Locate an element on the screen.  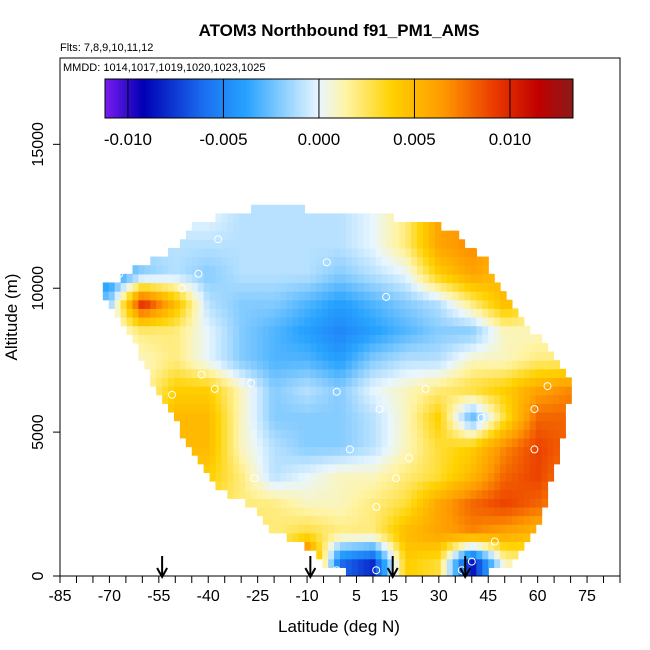
x-axis: -85 -70 -55 -40 -25 -10 5 15 30 45 60 75 is located at coordinates (334, 590).